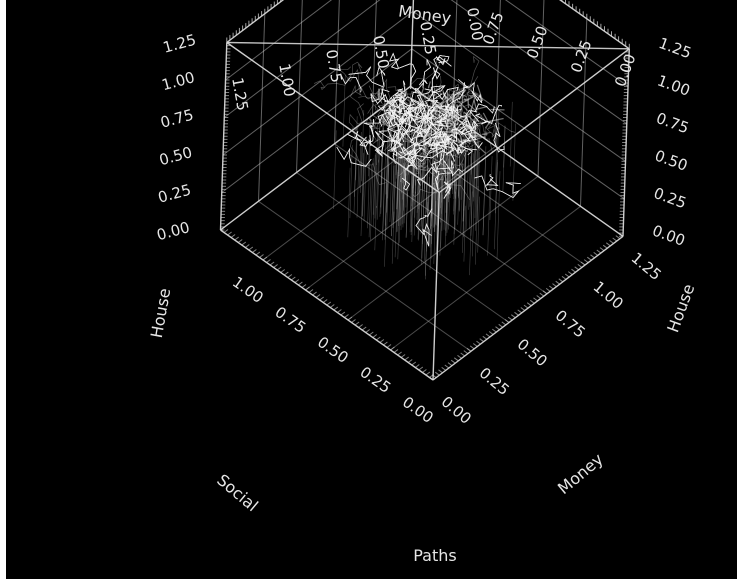 This screenshot has width=745, height=585. I want to click on top-tick-left: 1.00, so click(287, 80).